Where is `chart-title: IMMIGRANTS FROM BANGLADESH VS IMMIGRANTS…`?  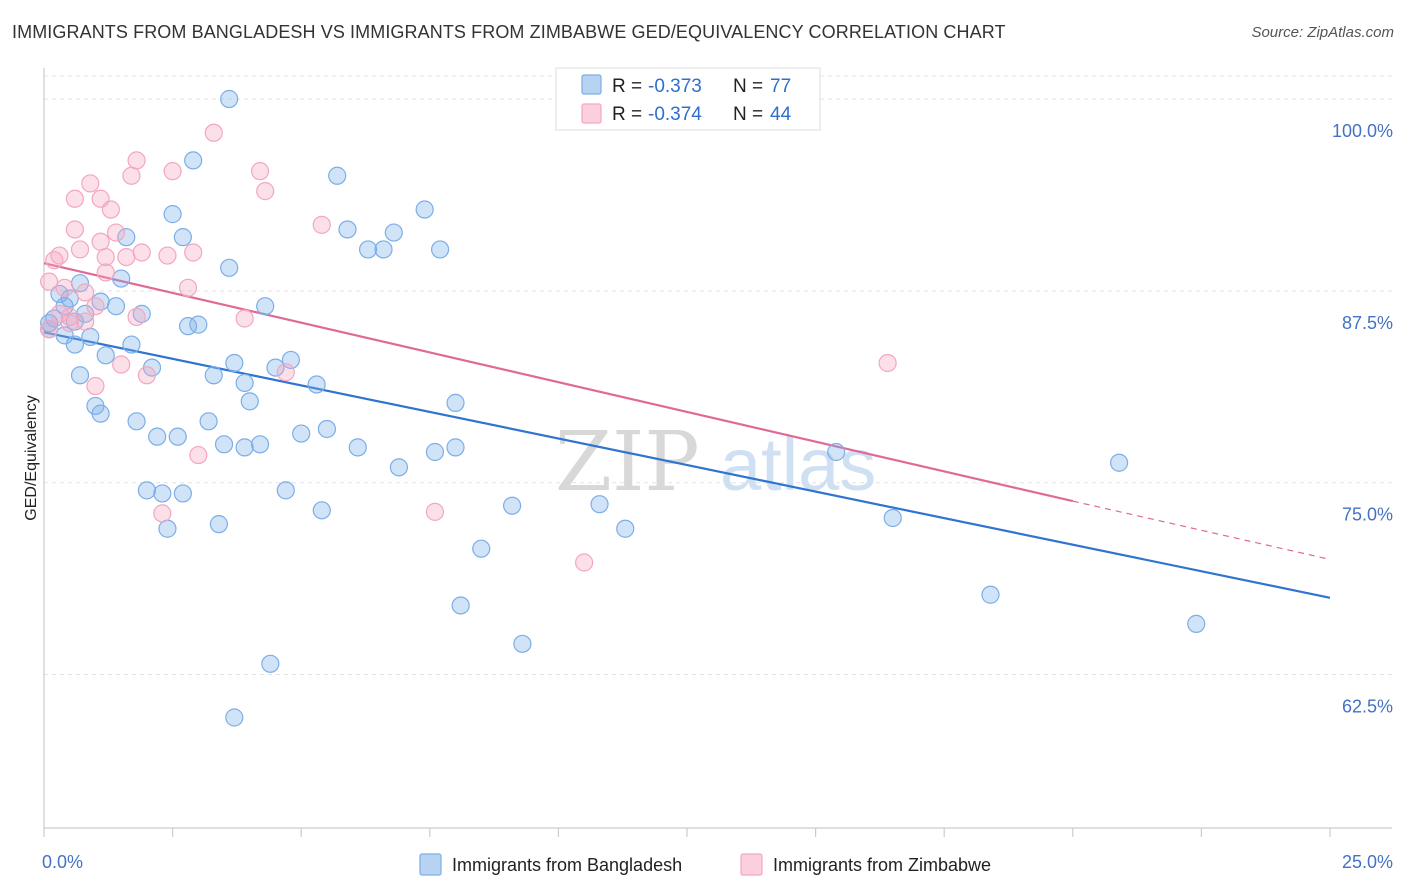 chart-title: IMMIGRANTS FROM BANGLADESH VS IMMIGRANTS… is located at coordinates (509, 32).